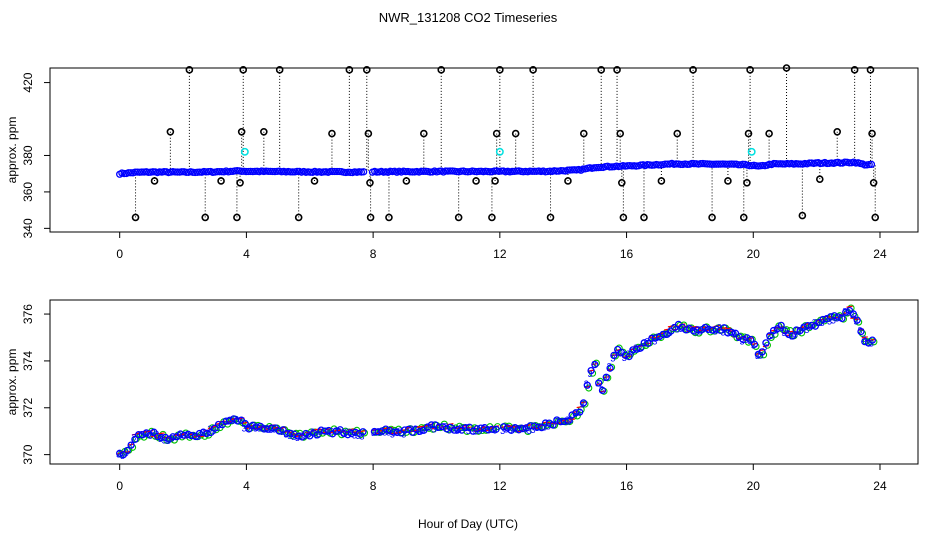  I want to click on green-series-point, so click(874, 342).